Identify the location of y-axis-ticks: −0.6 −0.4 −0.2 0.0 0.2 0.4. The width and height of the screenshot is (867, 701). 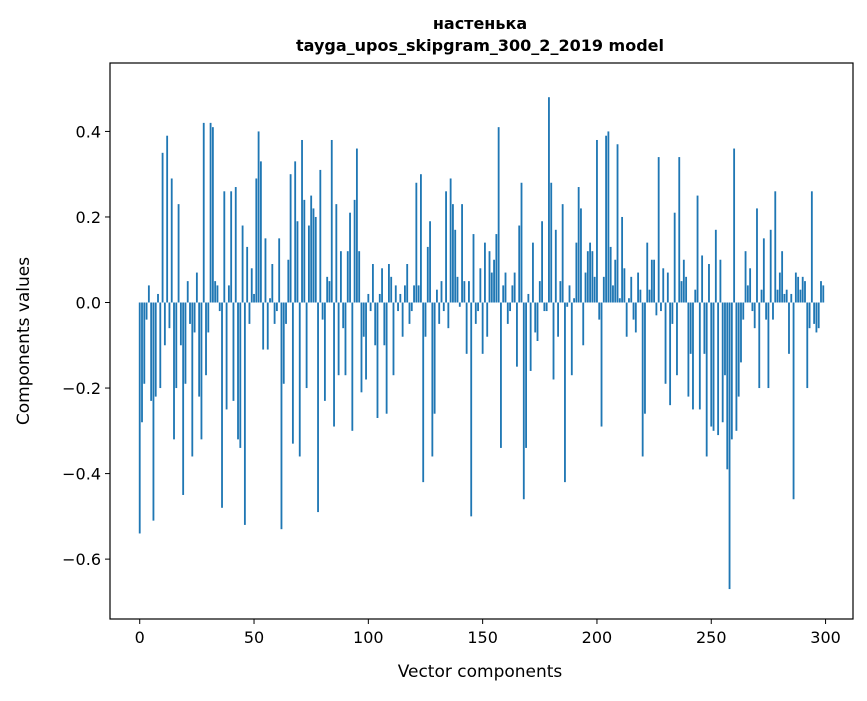
(86, 345).